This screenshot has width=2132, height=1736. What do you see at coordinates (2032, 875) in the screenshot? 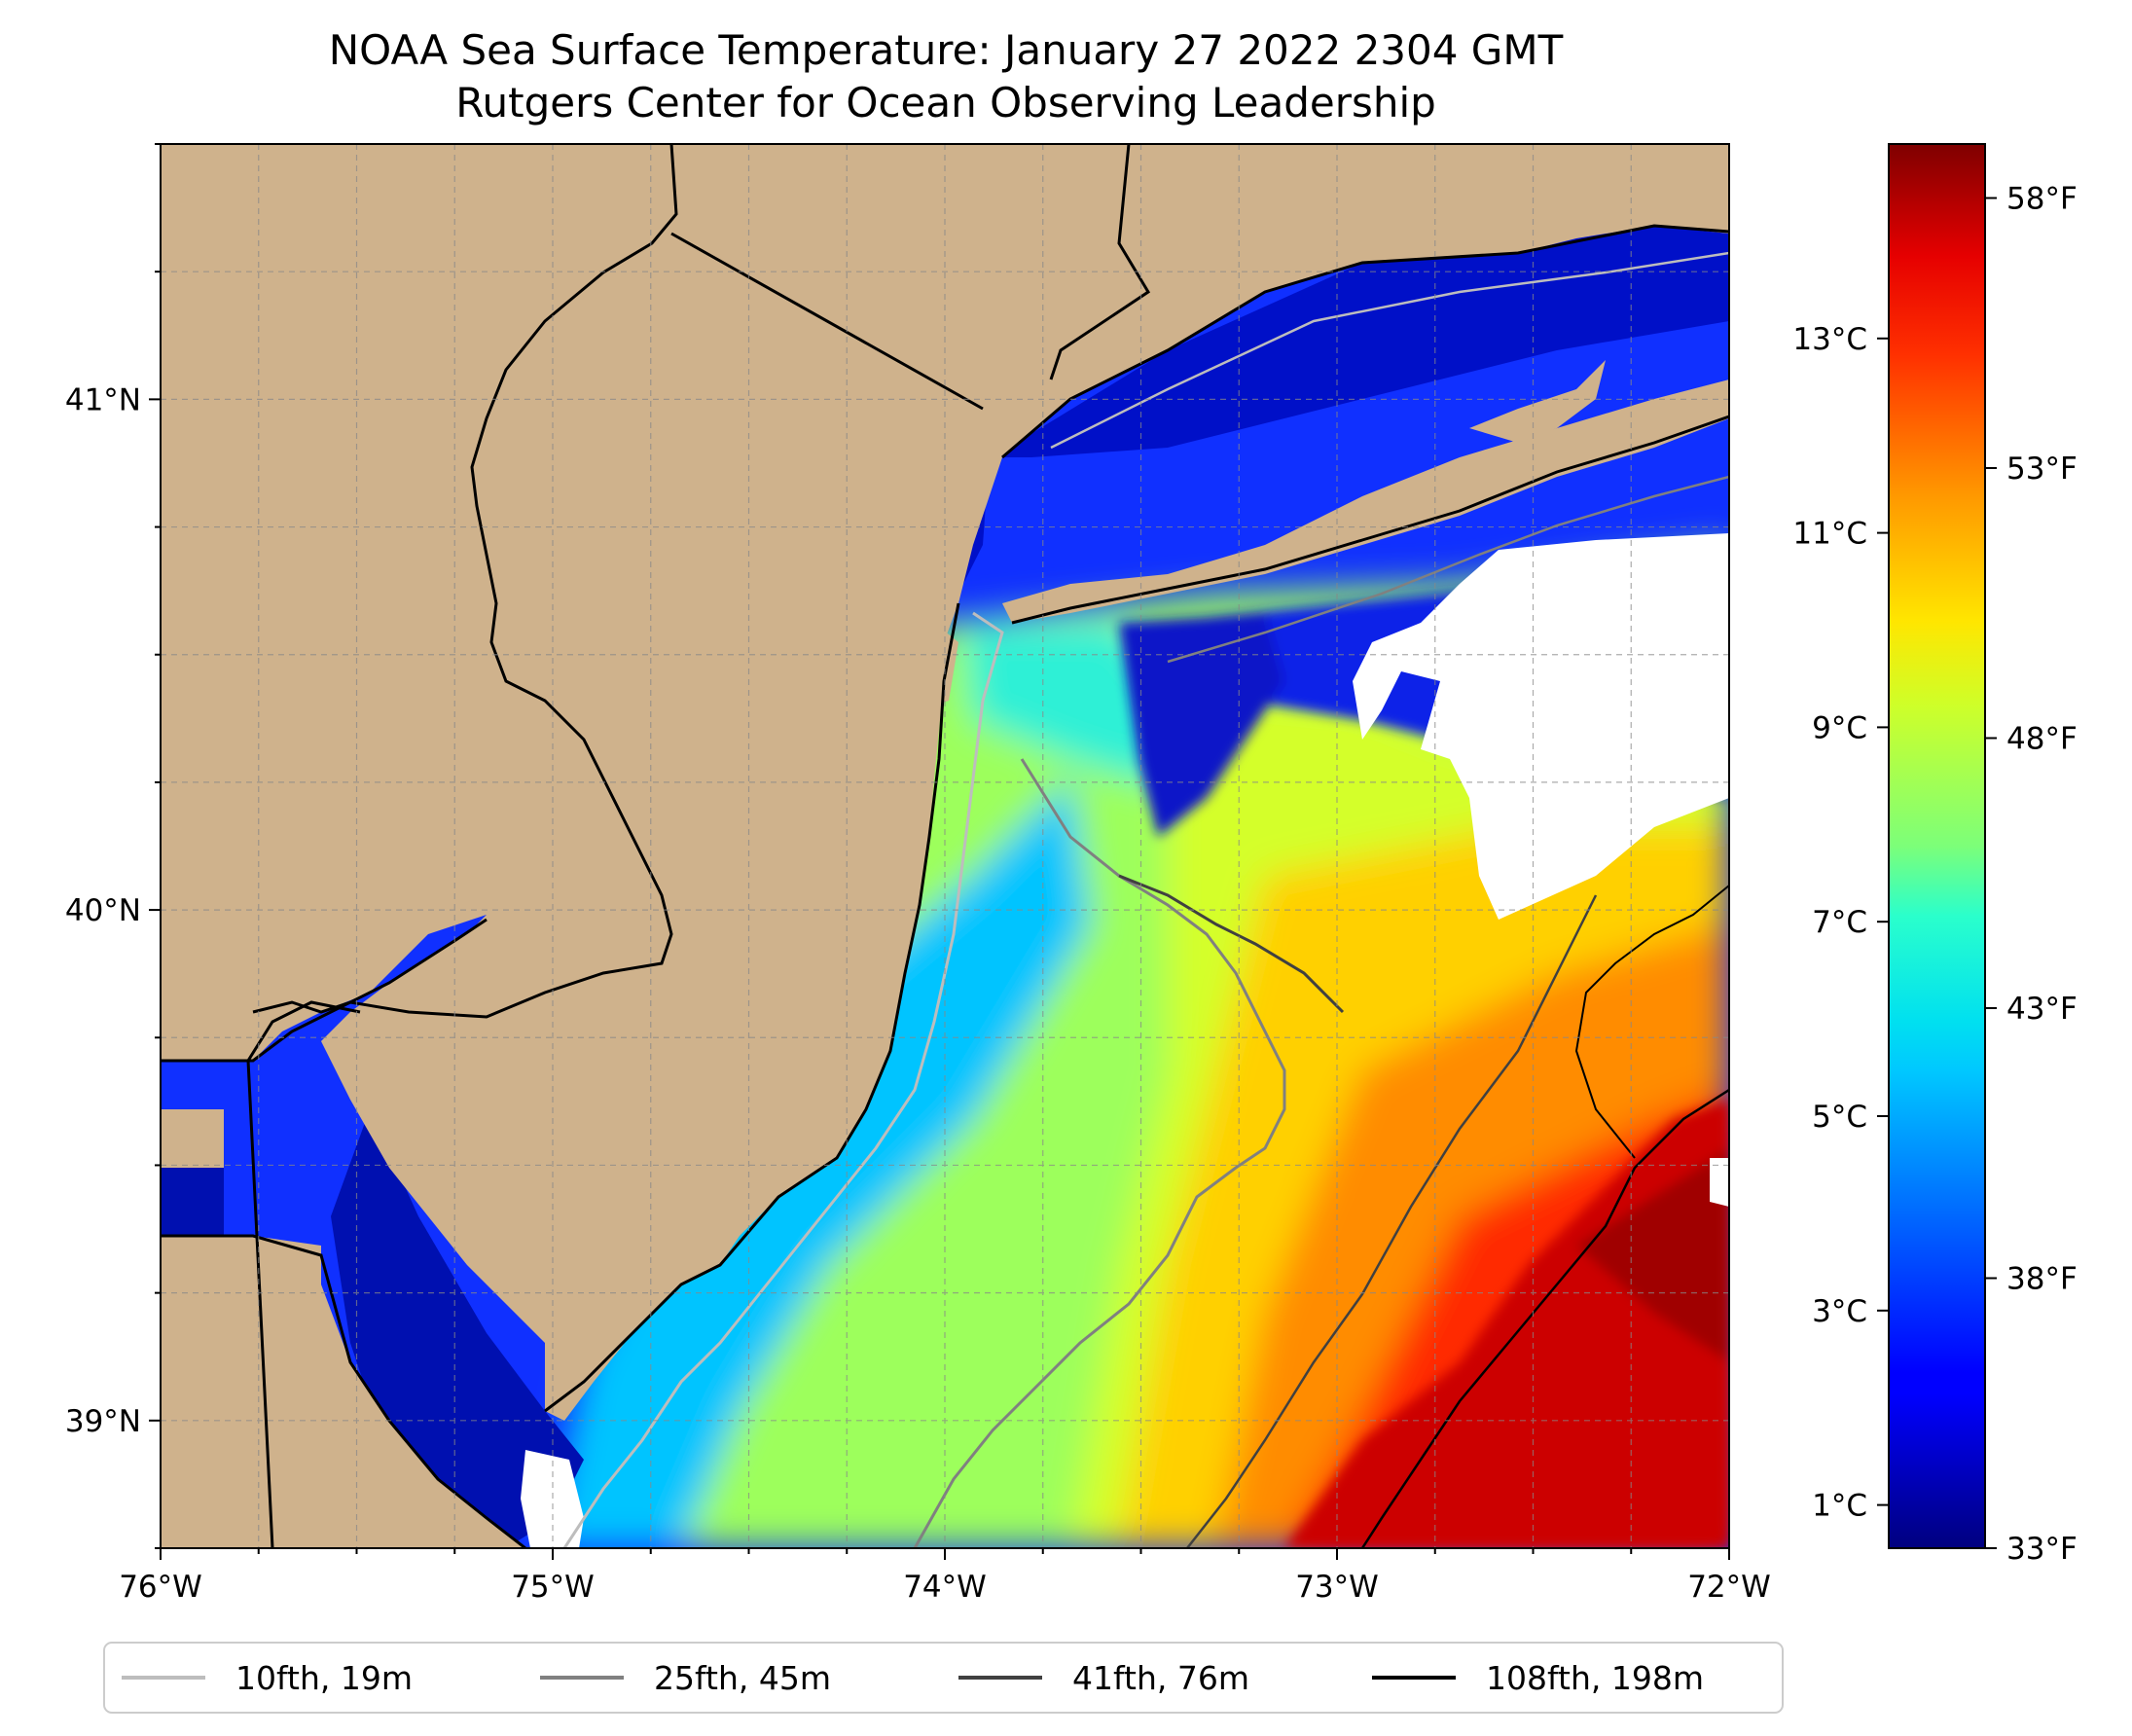
I see `colorbar-fahrenheit-axis: 33°F 38°F 43°F 48°F 53°F 58°F` at bounding box center [2032, 875].